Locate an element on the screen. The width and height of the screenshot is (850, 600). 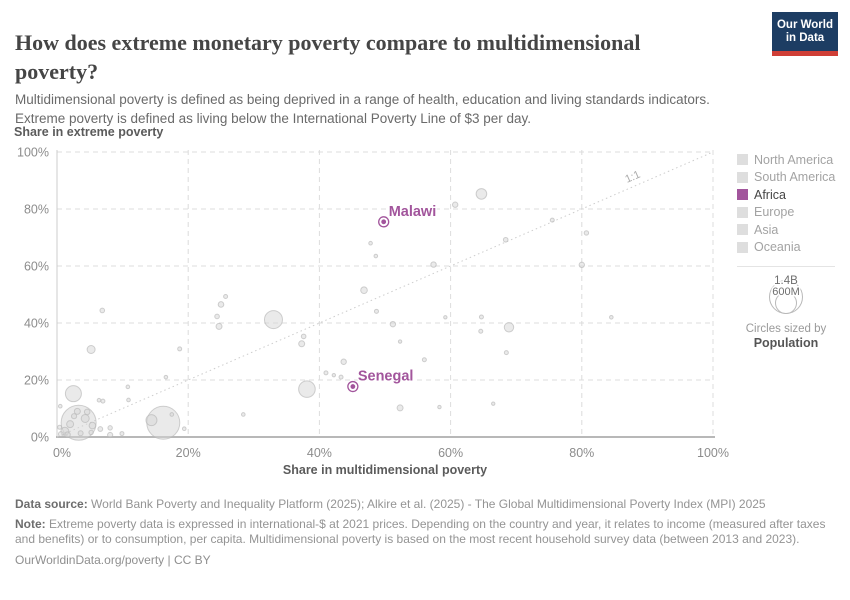
data-source-label: Data source: is located at coordinates (51, 504).